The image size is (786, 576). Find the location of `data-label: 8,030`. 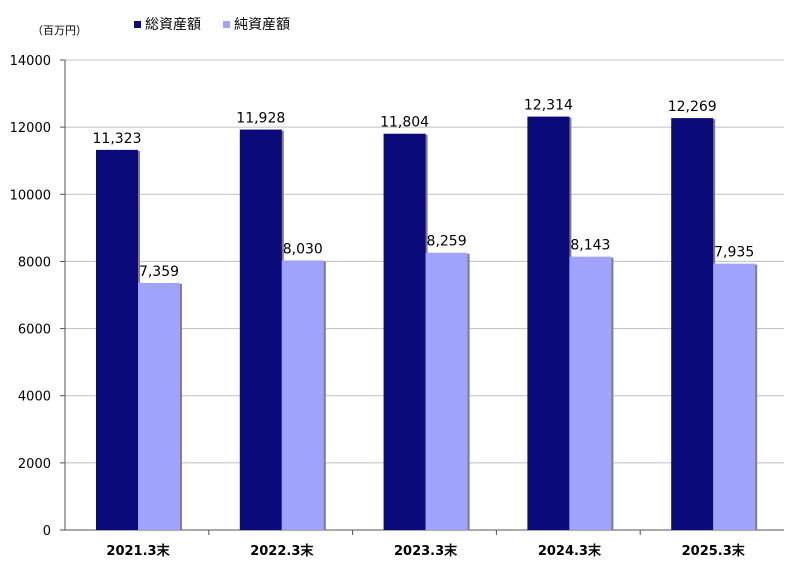

data-label: 8,030 is located at coordinates (303, 249).